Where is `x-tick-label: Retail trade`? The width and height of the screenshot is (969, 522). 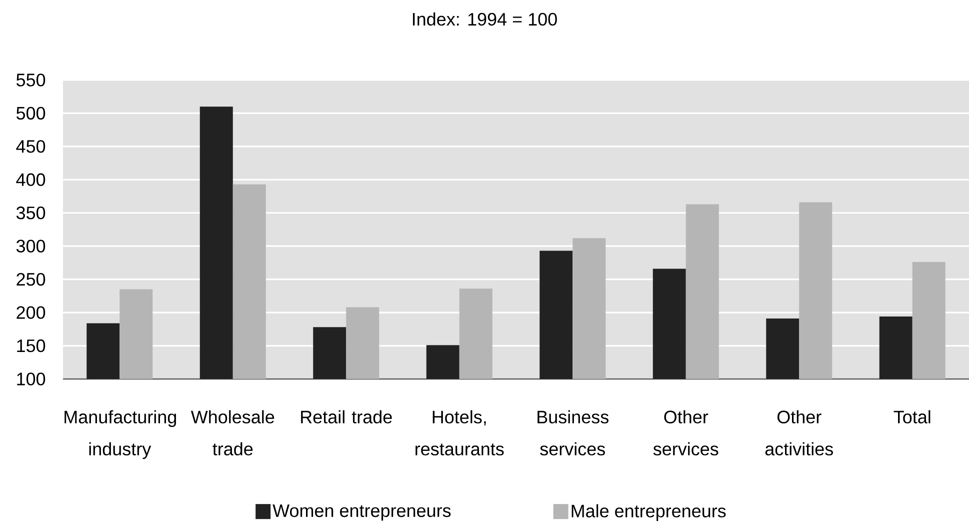
x-tick-label: Retail trade is located at coordinates (346, 417).